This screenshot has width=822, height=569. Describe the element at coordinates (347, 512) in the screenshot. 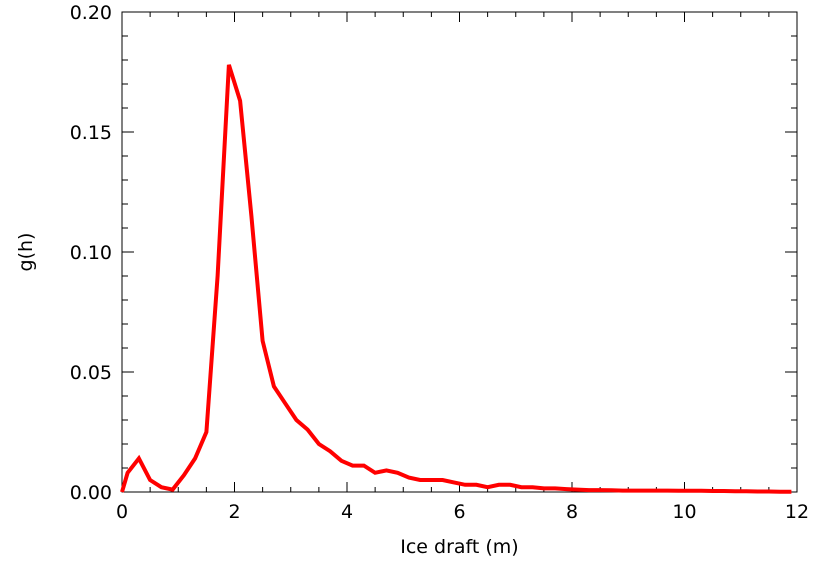

I see `x-tick-label: 4` at that location.